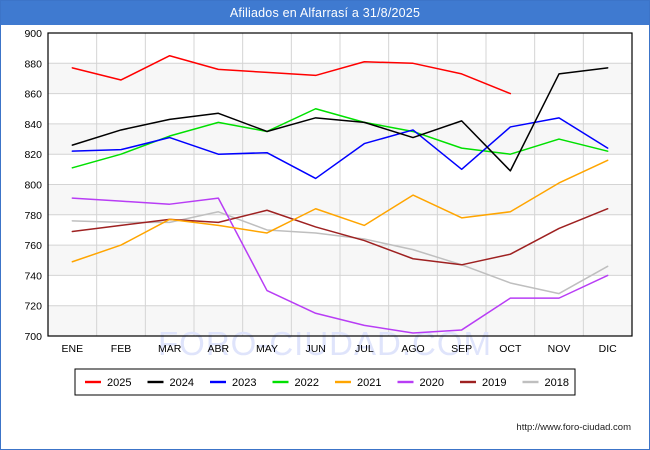 This screenshot has width=650, height=450. I want to click on x-axis-tick-label: JUL, so click(364, 349).